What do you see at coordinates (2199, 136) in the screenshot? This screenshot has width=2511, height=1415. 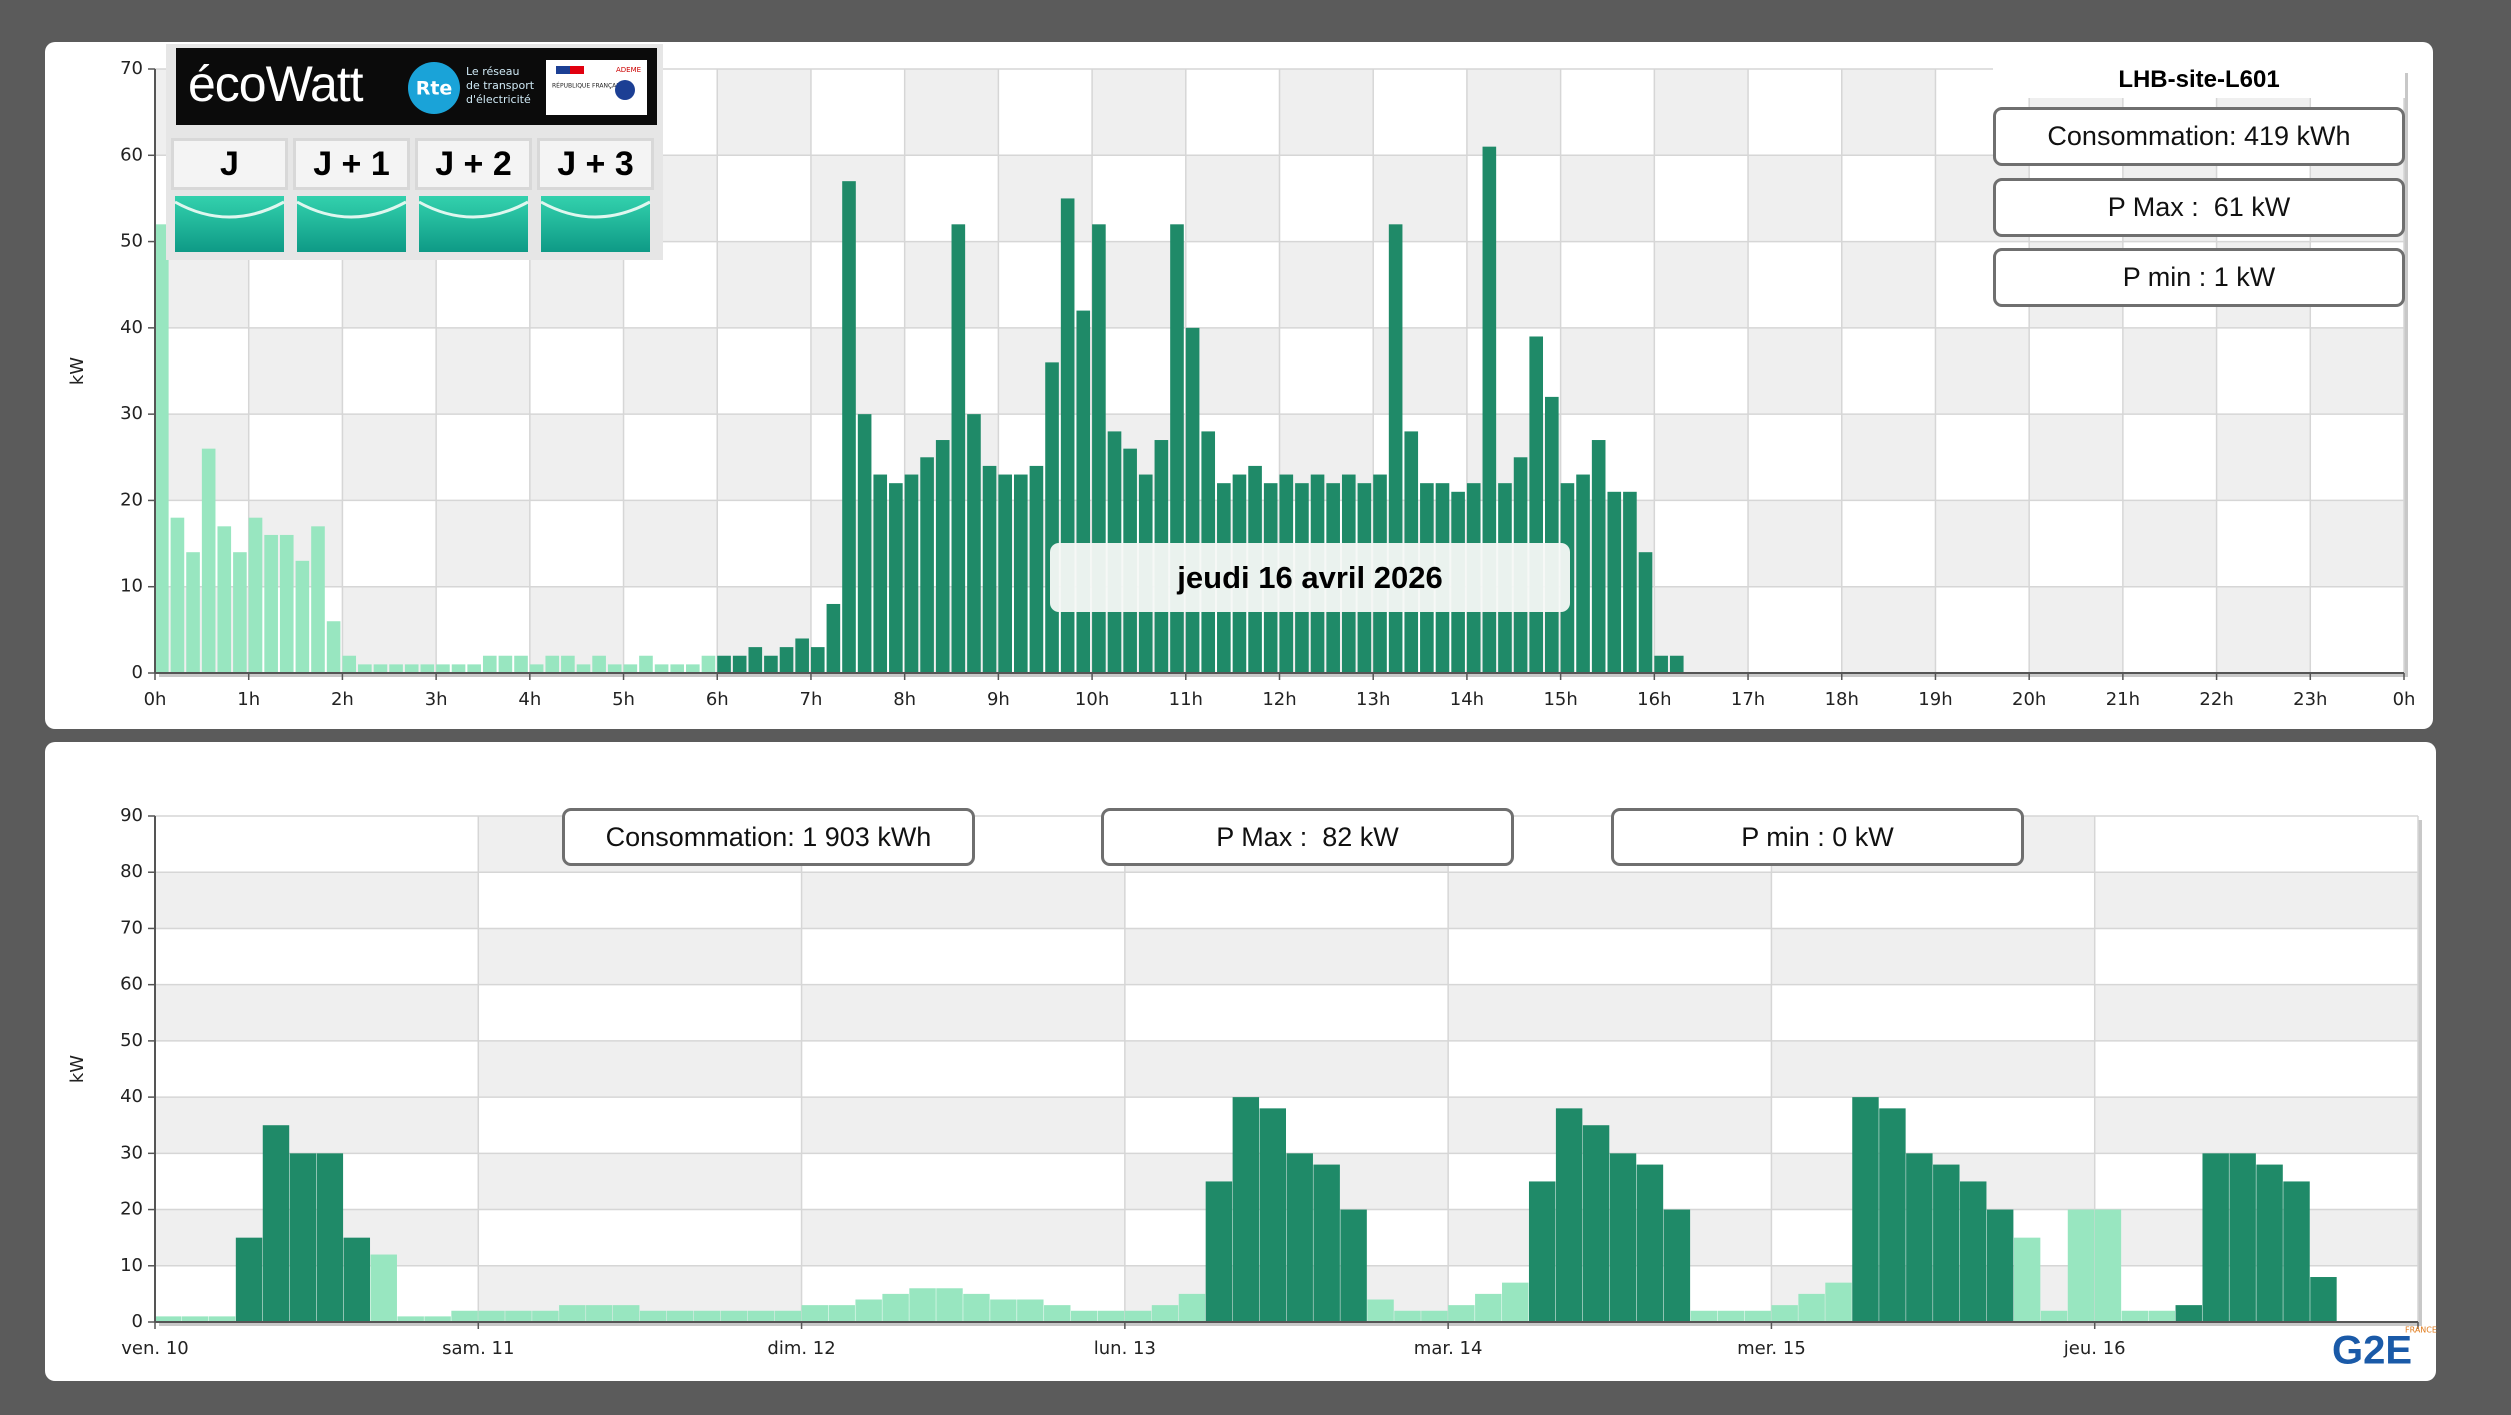 I see `stat-box: Consommation: 419 kWh` at bounding box center [2199, 136].